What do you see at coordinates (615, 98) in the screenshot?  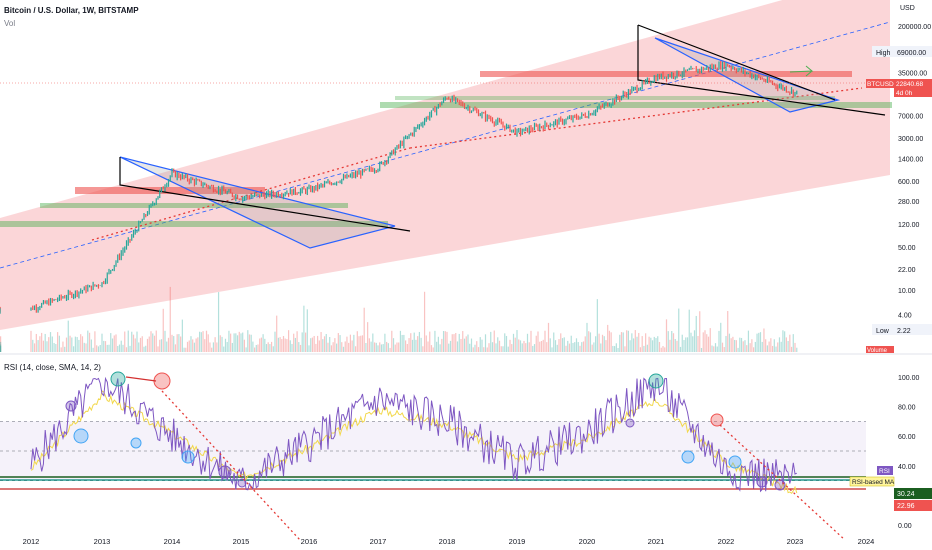 I see `support-zone-top` at bounding box center [615, 98].